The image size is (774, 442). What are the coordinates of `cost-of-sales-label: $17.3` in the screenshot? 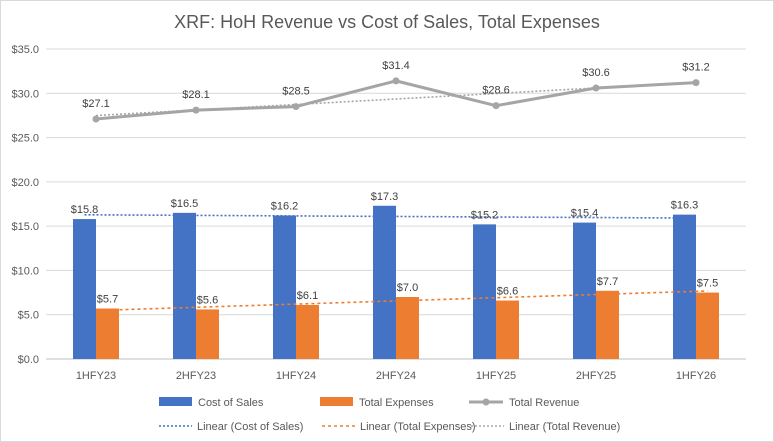 It's located at (385, 197).